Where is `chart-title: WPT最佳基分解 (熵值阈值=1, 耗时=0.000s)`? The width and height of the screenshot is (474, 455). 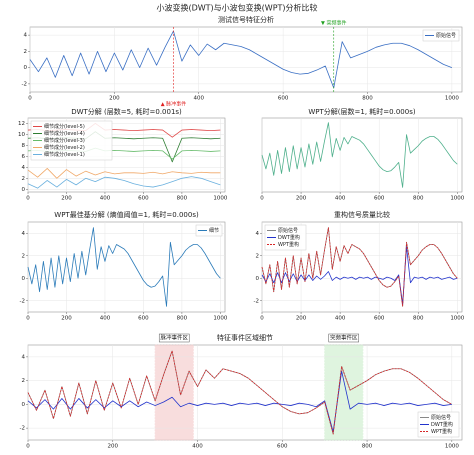
chart-title: WPT最佳基分解 (熵值阈值=1, 耗时=0.000s) is located at coordinates (126, 214).